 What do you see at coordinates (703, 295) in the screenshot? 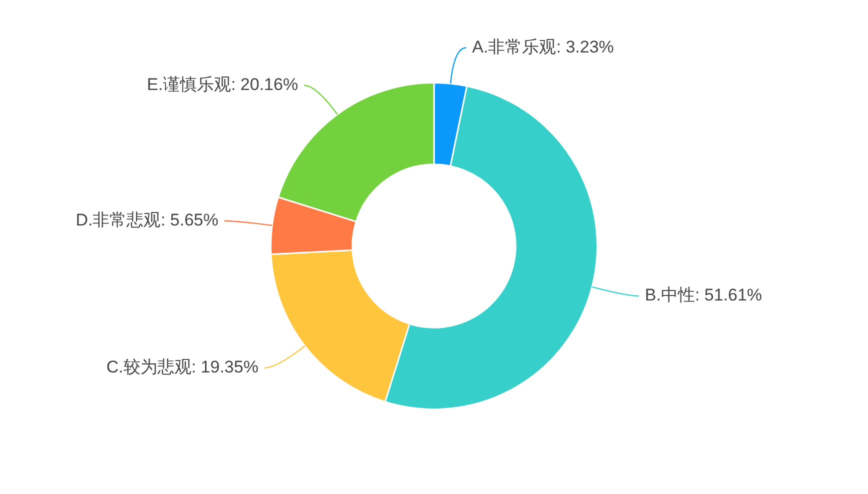
I see `slice-label: B.中性: 51.61%` at bounding box center [703, 295].